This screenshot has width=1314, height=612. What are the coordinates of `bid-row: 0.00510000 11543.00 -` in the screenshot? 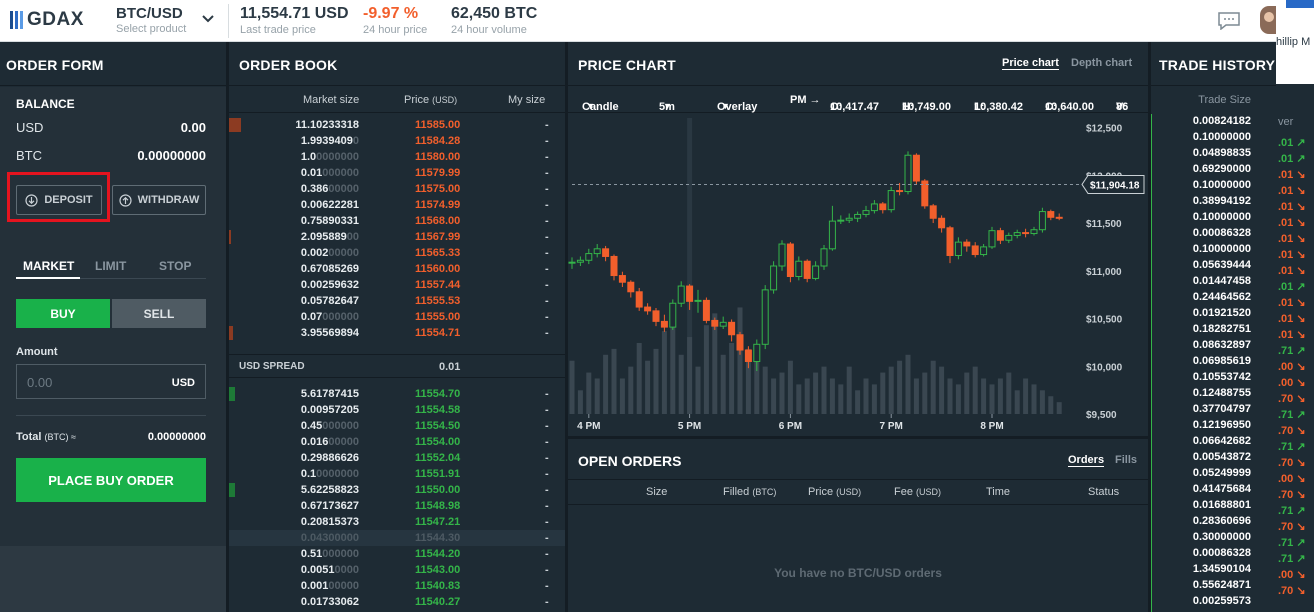 It's located at (397, 570).